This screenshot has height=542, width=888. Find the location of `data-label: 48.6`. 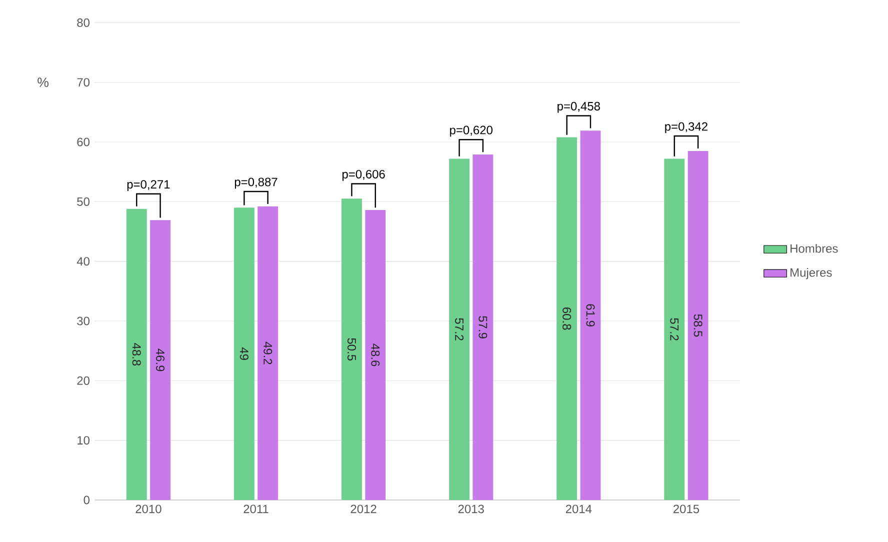

data-label: 48.6 is located at coordinates (375, 355).